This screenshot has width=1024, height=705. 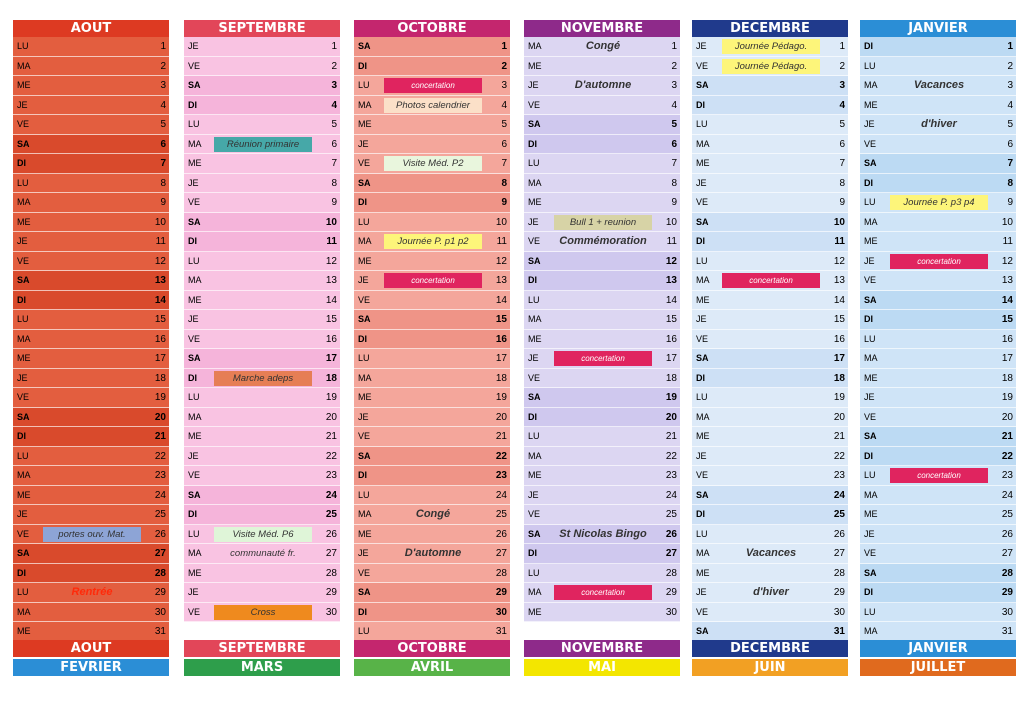 What do you see at coordinates (262, 66) in the screenshot?
I see `day-row: VE 2` at bounding box center [262, 66].